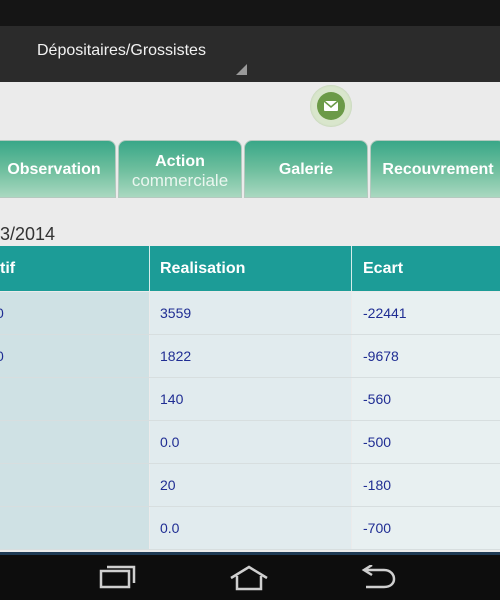 The image size is (500, 600). What do you see at coordinates (378, 579) in the screenshot?
I see `back-icon` at bounding box center [378, 579].